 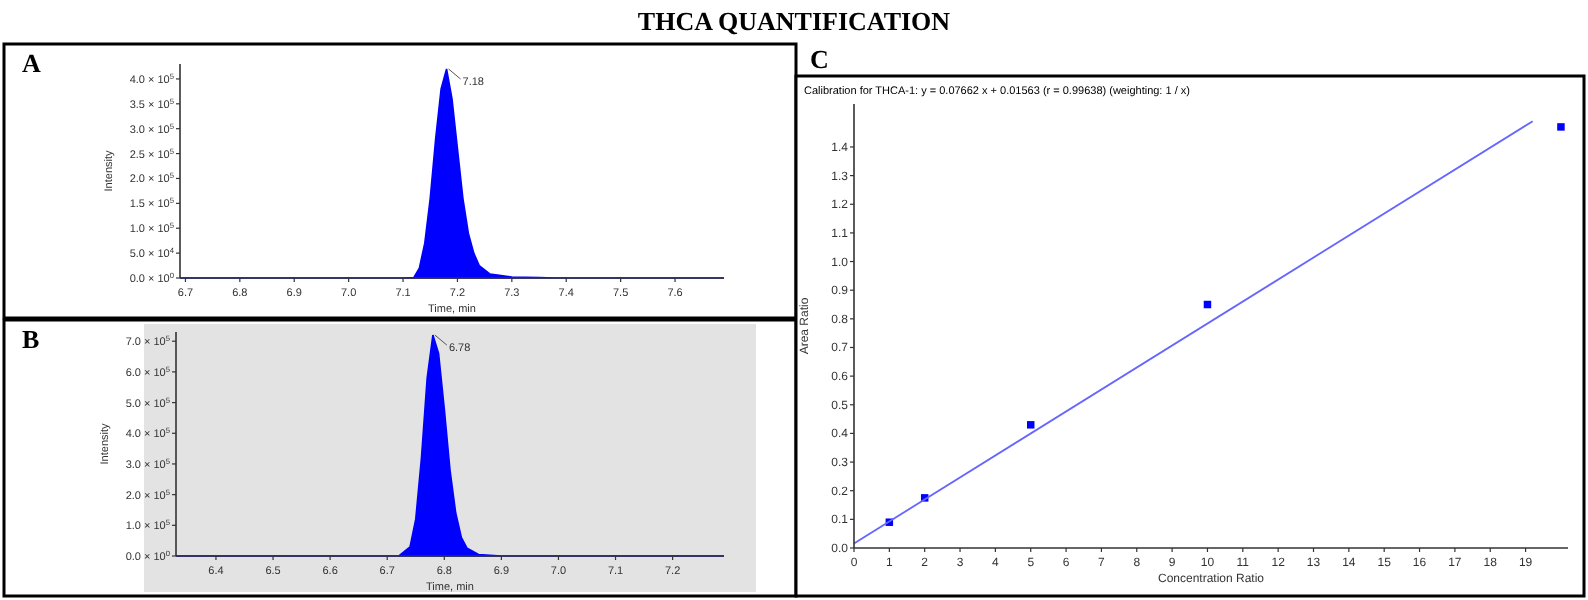 I want to click on text: C, so click(x=819, y=59).